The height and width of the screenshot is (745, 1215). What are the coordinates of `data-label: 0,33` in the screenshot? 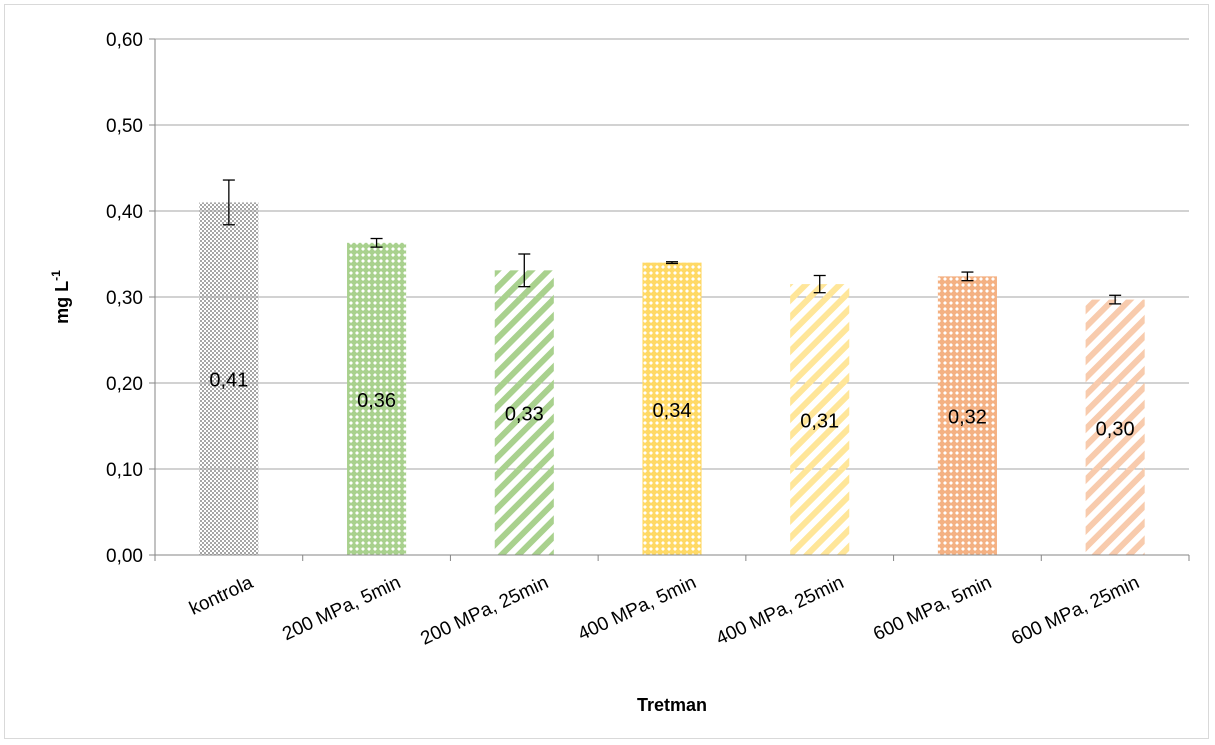 It's located at (524, 415).